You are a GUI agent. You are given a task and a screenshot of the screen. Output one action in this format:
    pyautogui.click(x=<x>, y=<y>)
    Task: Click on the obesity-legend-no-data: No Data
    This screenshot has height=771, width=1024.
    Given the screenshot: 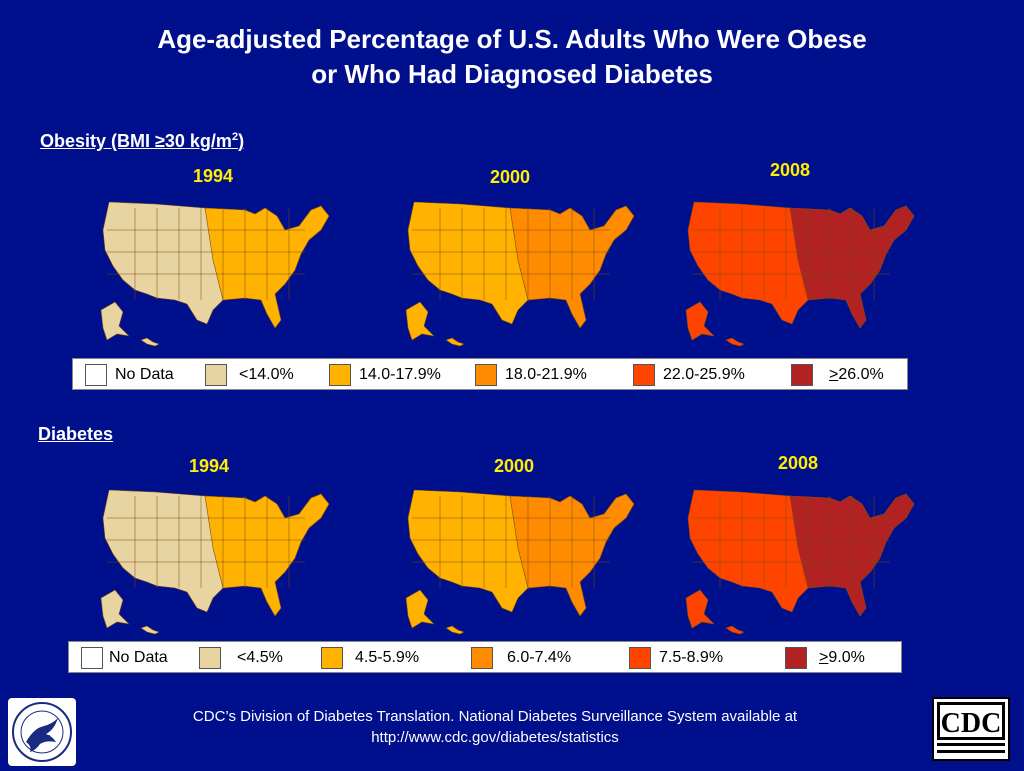 What is the action you would take?
    pyautogui.click(x=129, y=375)
    